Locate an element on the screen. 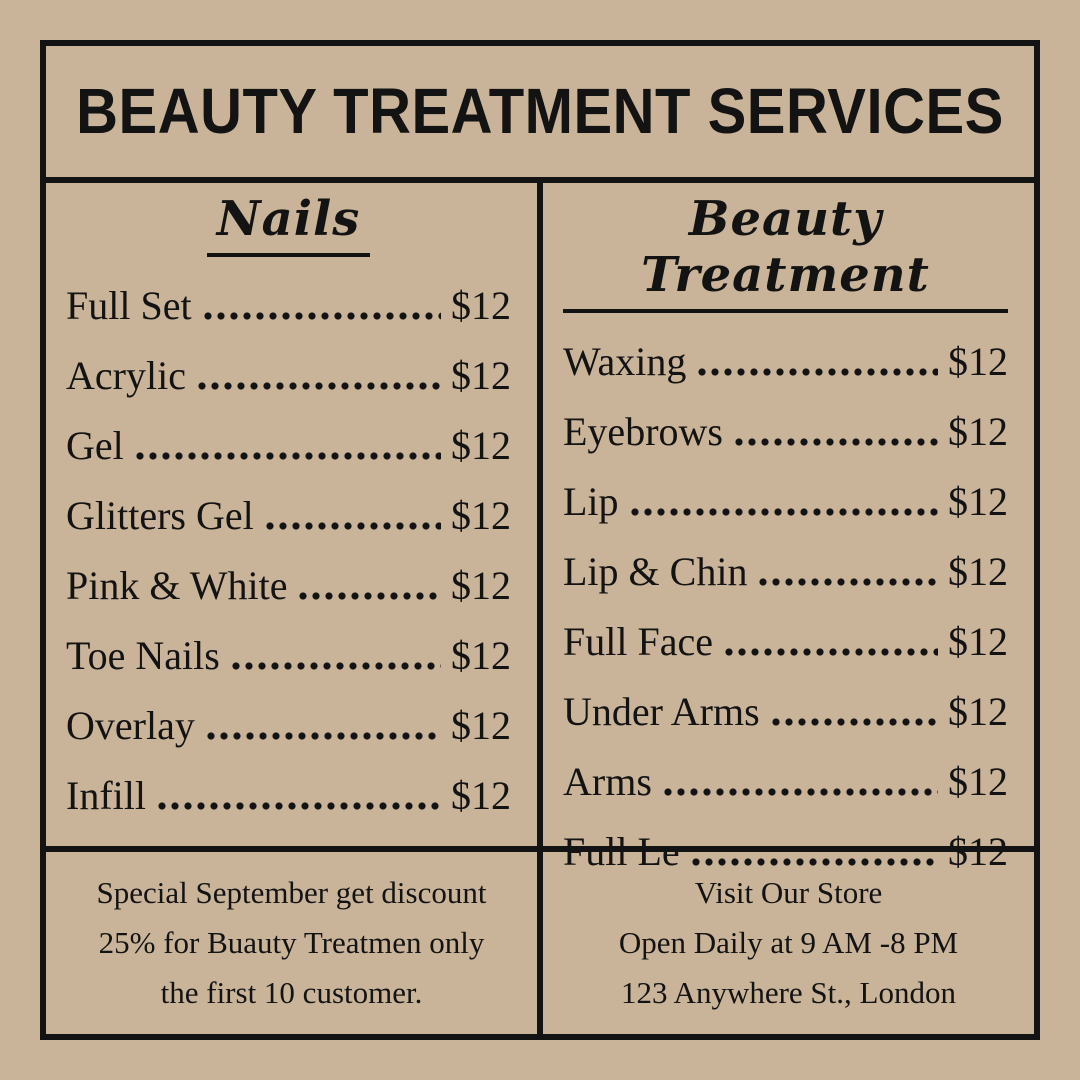 The image size is (1080, 1080). service-name: Waxing is located at coordinates (625, 361).